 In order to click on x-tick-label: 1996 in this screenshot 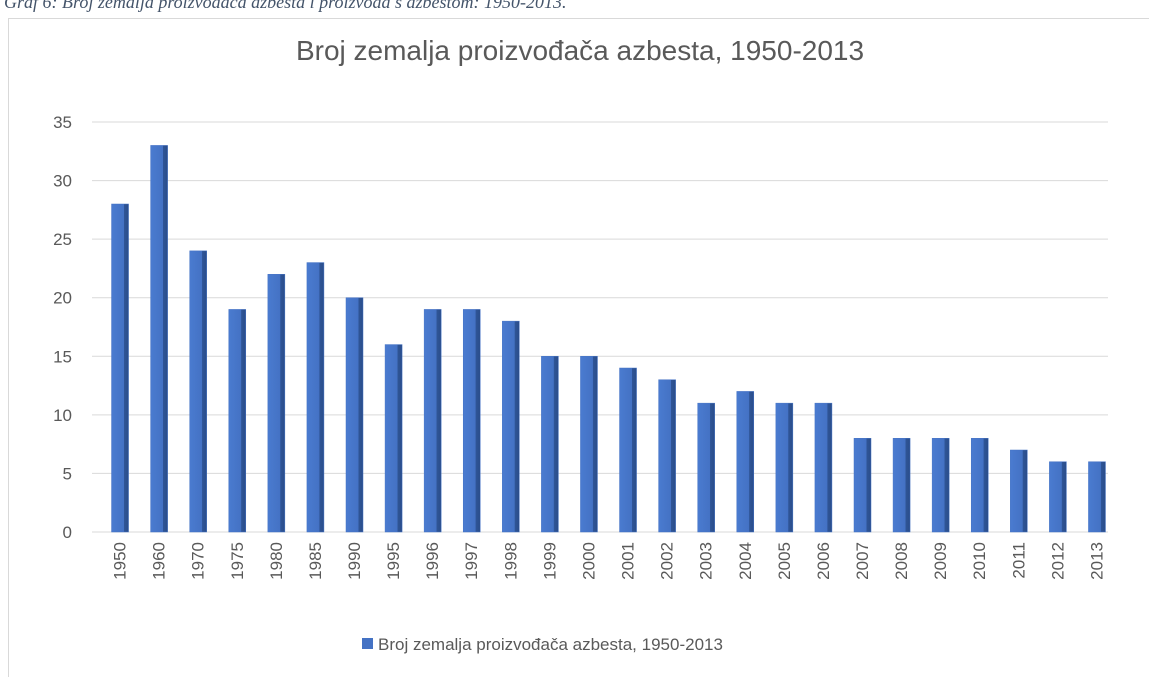, I will do `click(432, 561)`.